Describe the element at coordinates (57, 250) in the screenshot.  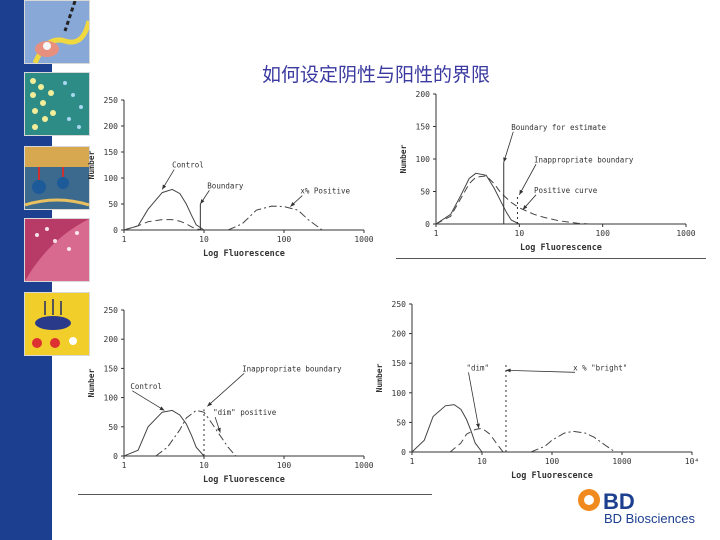
I see `thumbnail-tissue-spray` at that location.